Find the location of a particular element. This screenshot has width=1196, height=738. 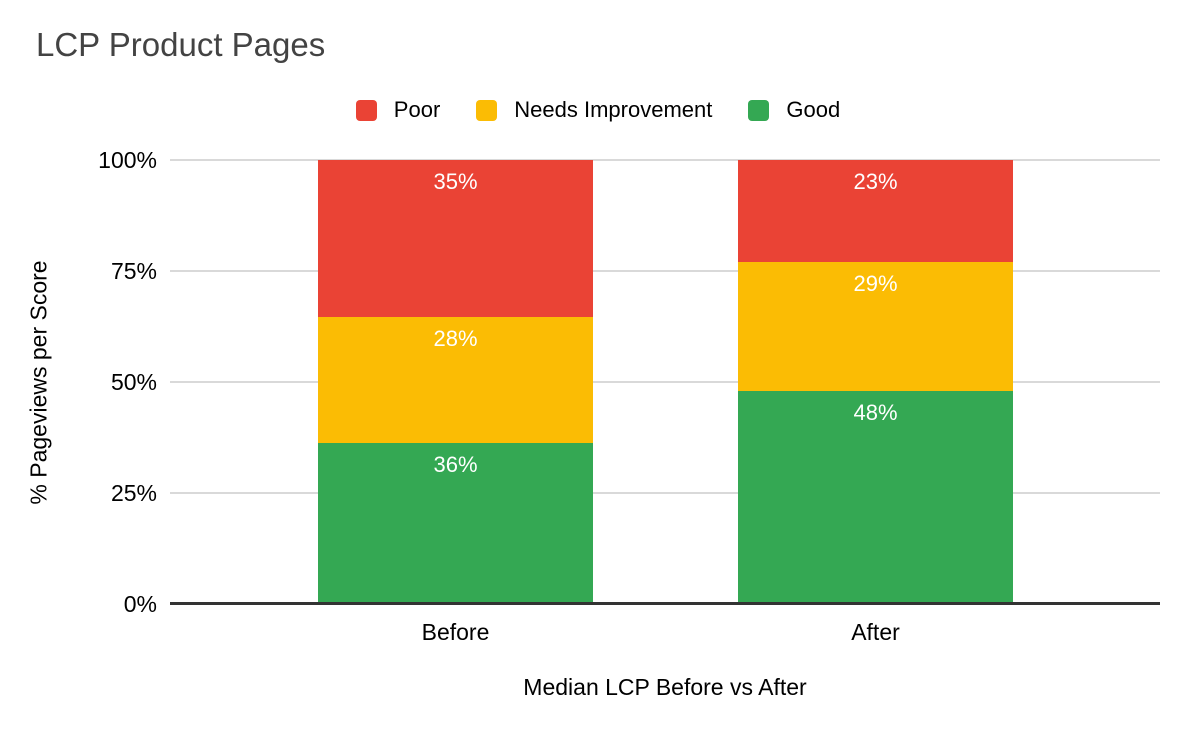

bar-segment: 23% is located at coordinates (875, 211).